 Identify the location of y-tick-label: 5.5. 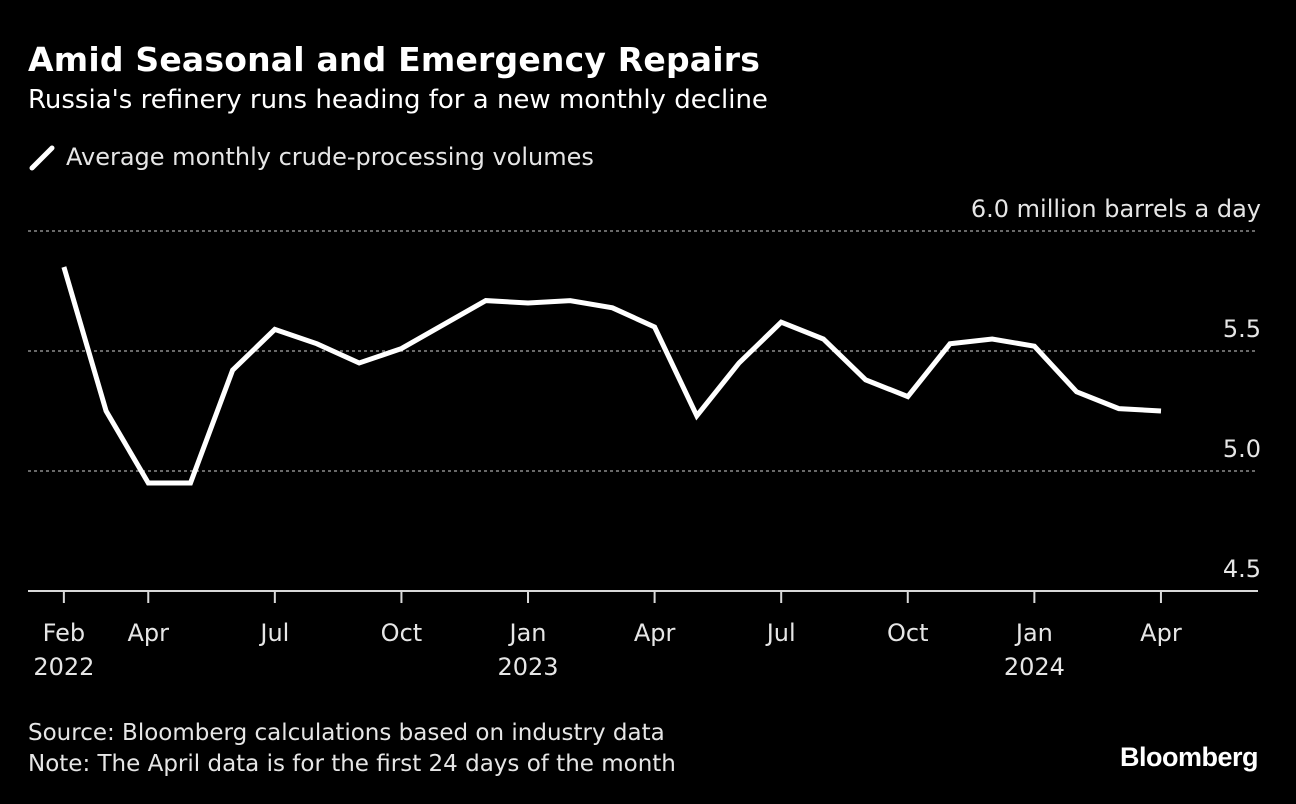
(1242, 329).